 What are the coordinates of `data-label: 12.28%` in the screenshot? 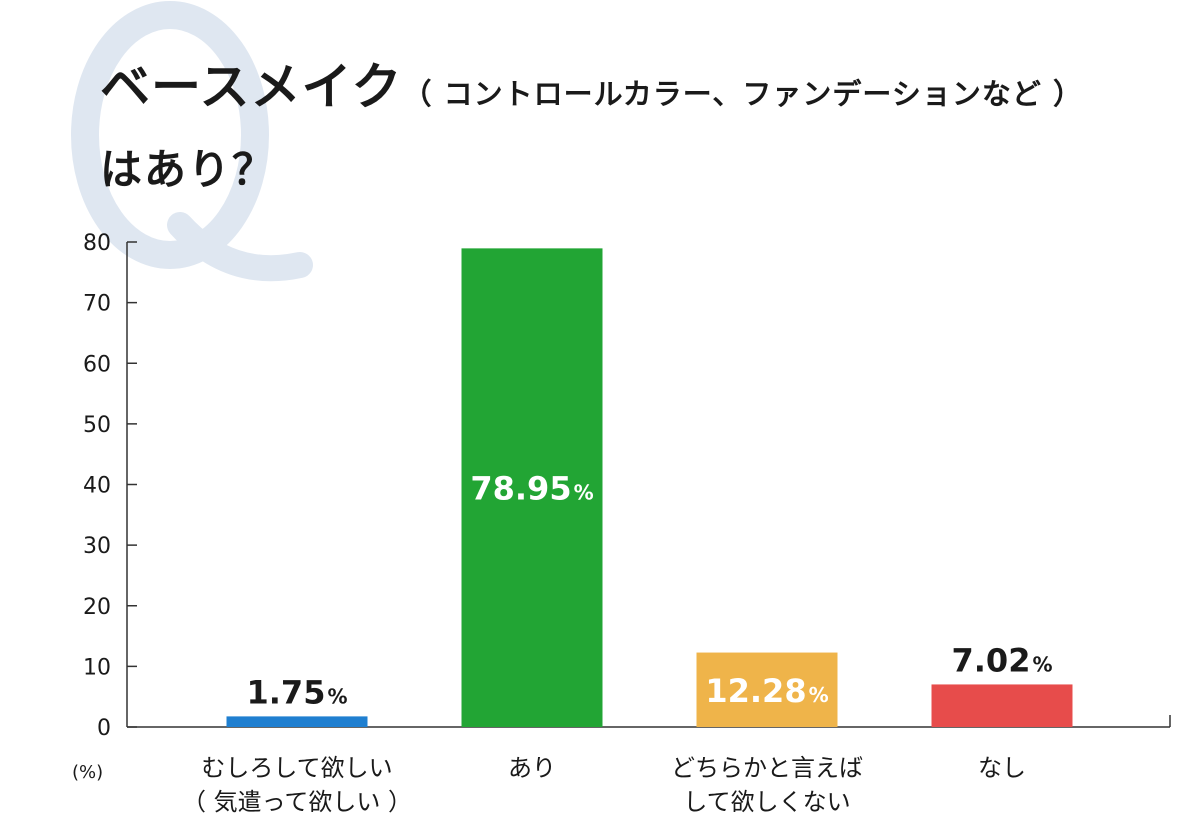 It's located at (766, 691).